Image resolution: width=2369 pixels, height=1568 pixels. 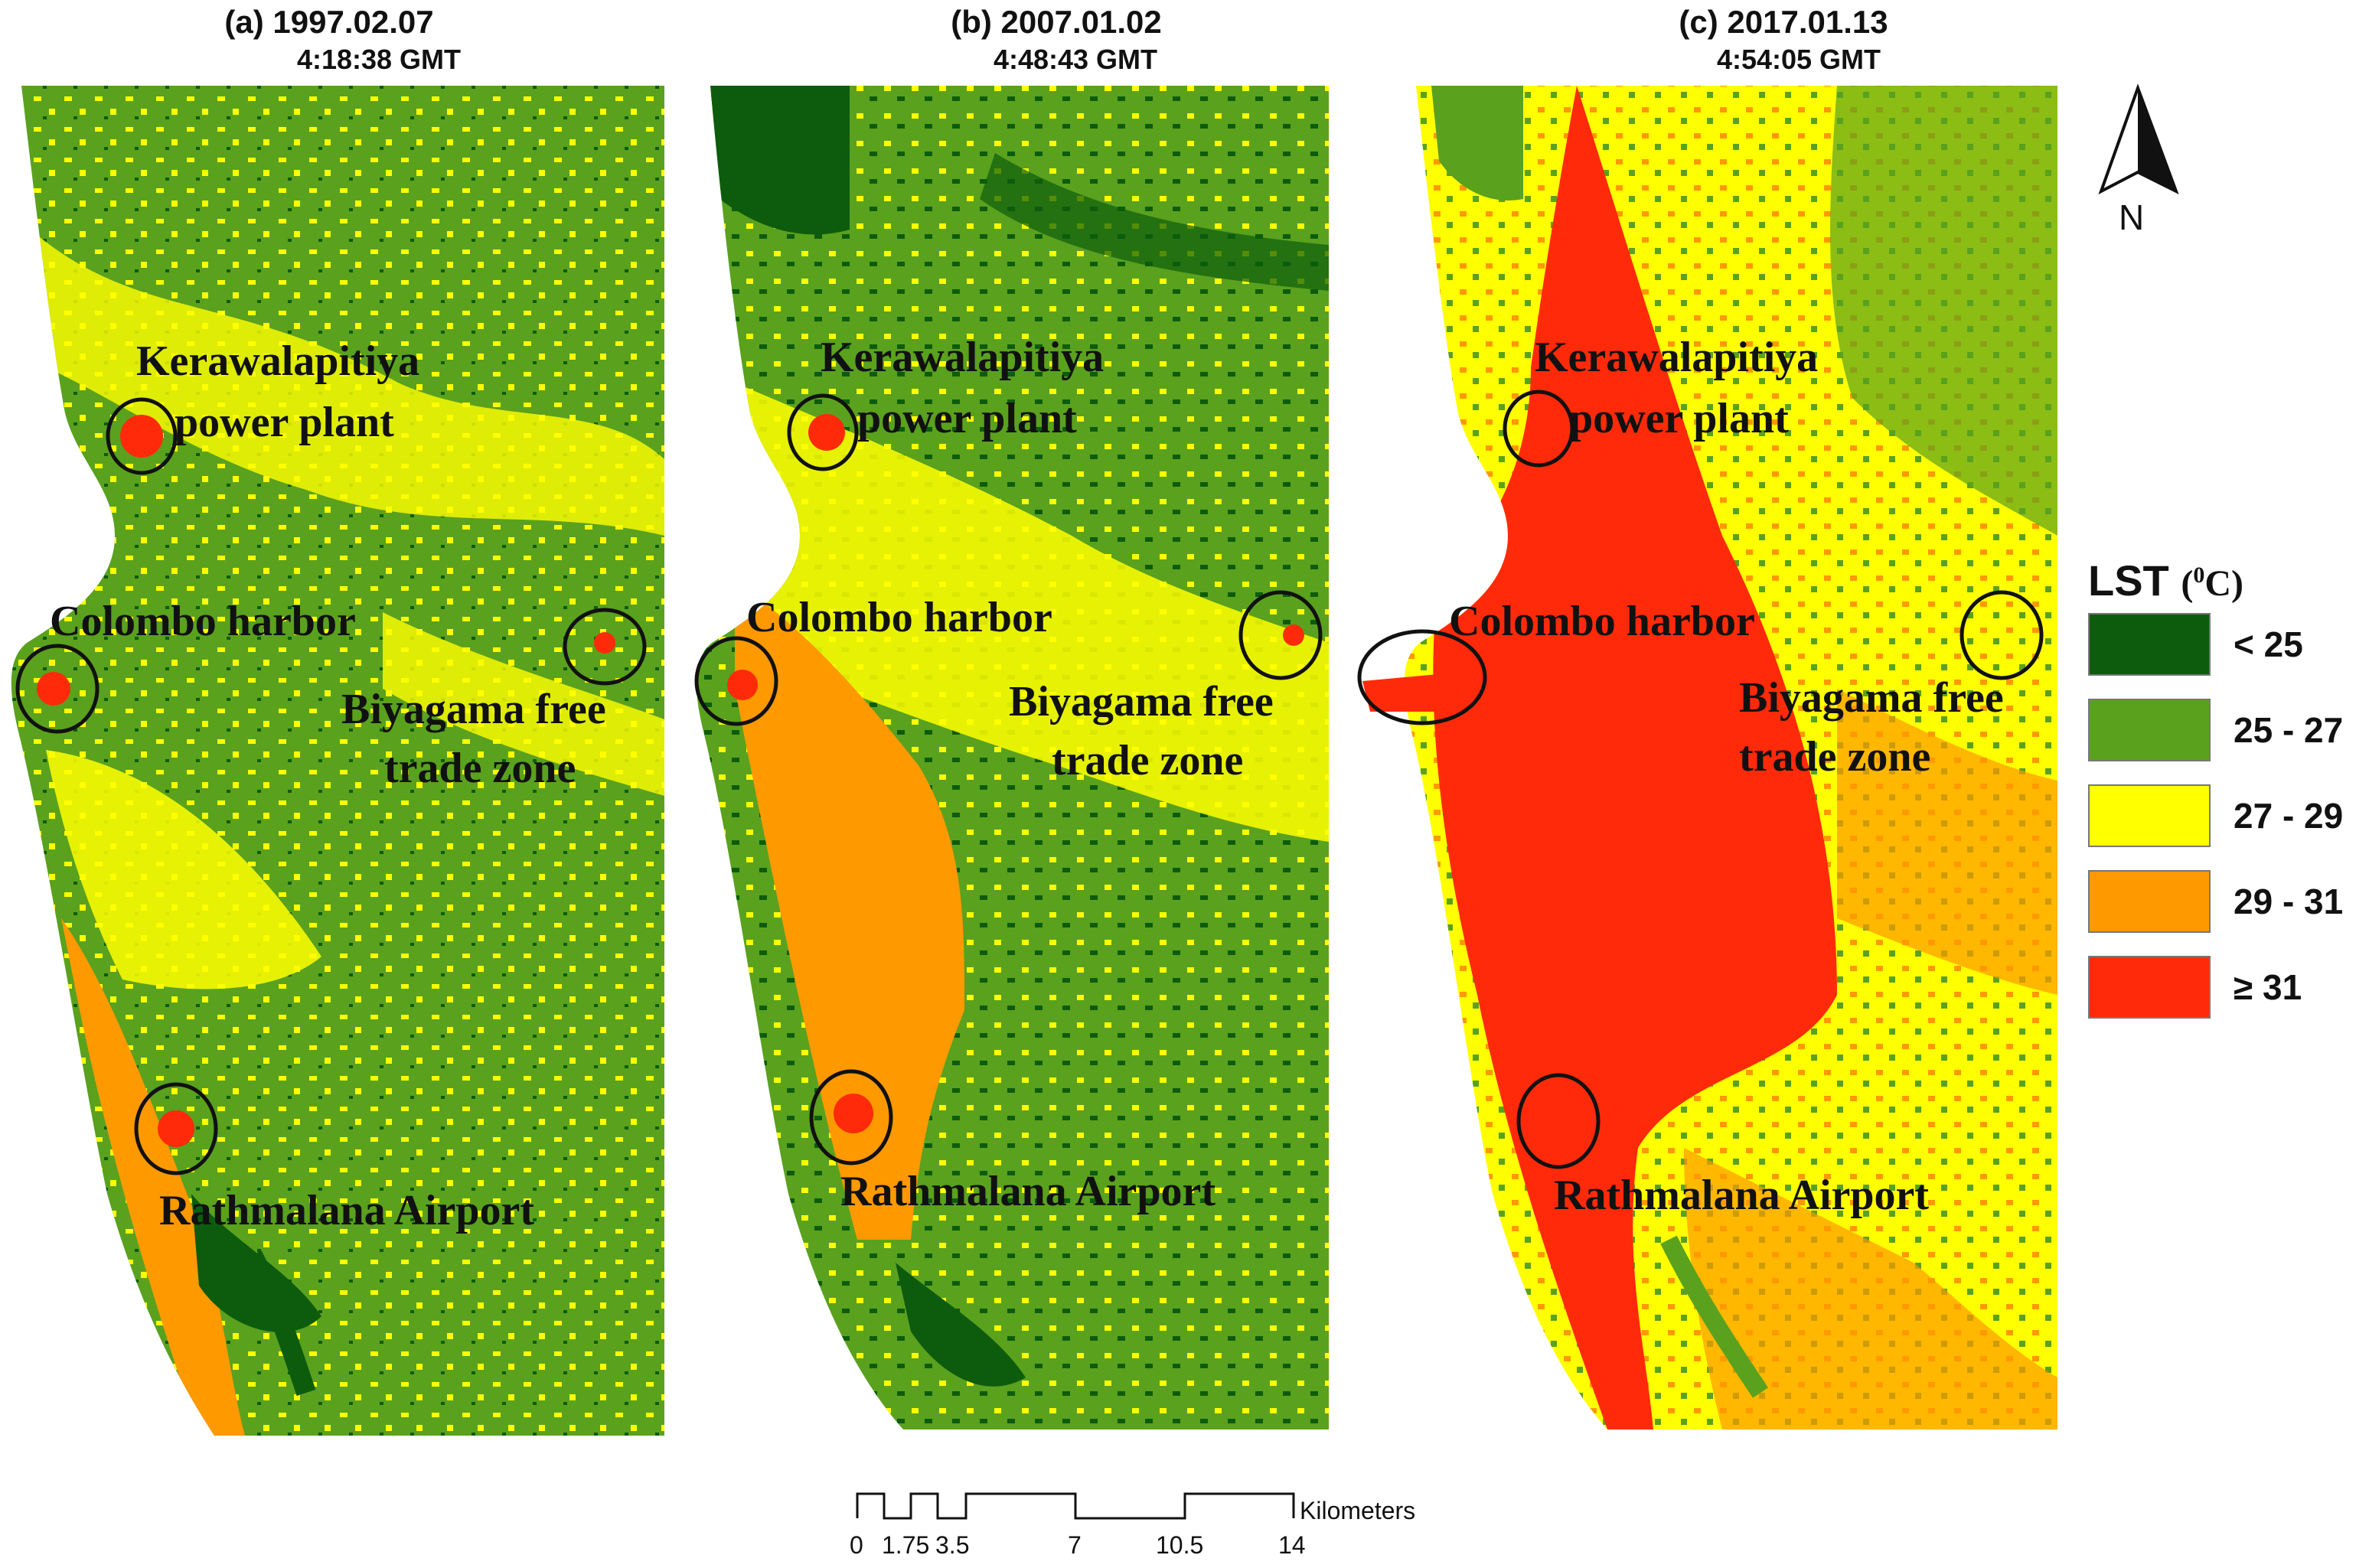 What do you see at coordinates (823, 432) in the screenshot?
I see `marker-kerawalapitiya-b` at bounding box center [823, 432].